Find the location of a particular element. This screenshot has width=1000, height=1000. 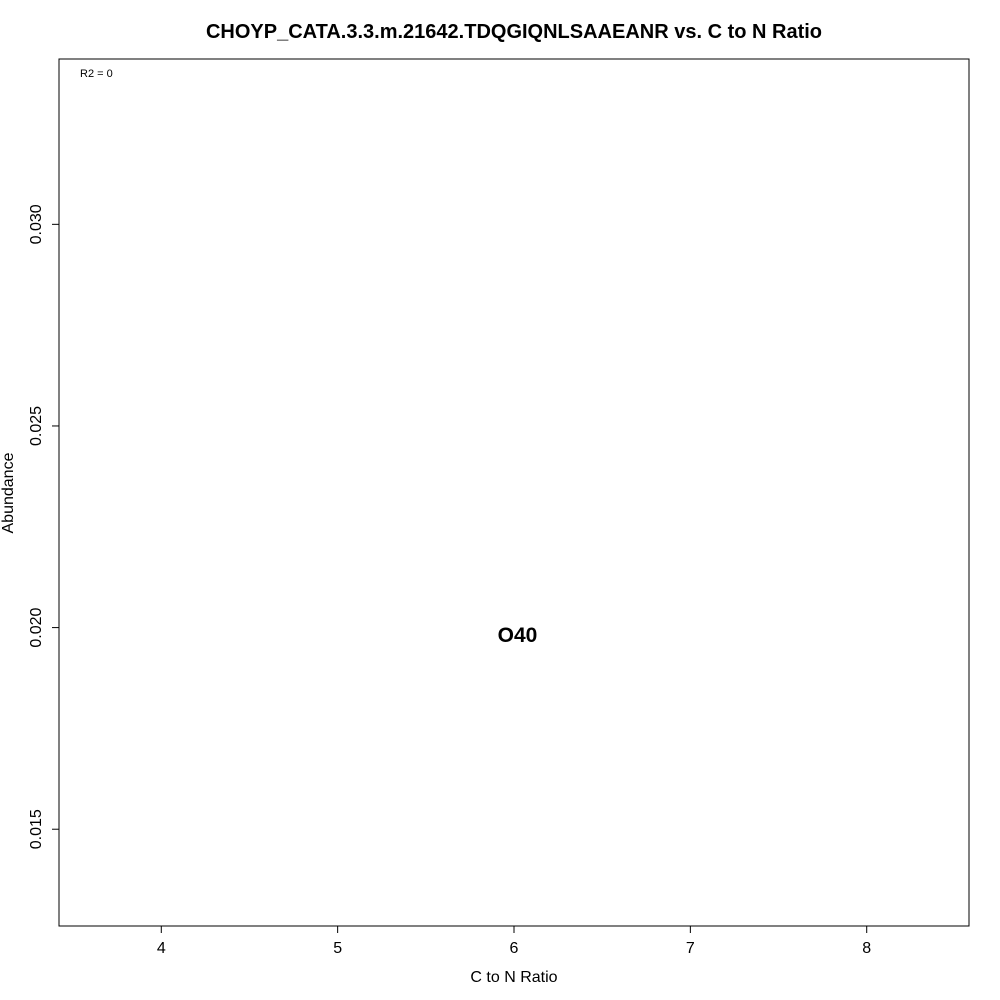

y-axis-label: Abundance is located at coordinates (8, 492).